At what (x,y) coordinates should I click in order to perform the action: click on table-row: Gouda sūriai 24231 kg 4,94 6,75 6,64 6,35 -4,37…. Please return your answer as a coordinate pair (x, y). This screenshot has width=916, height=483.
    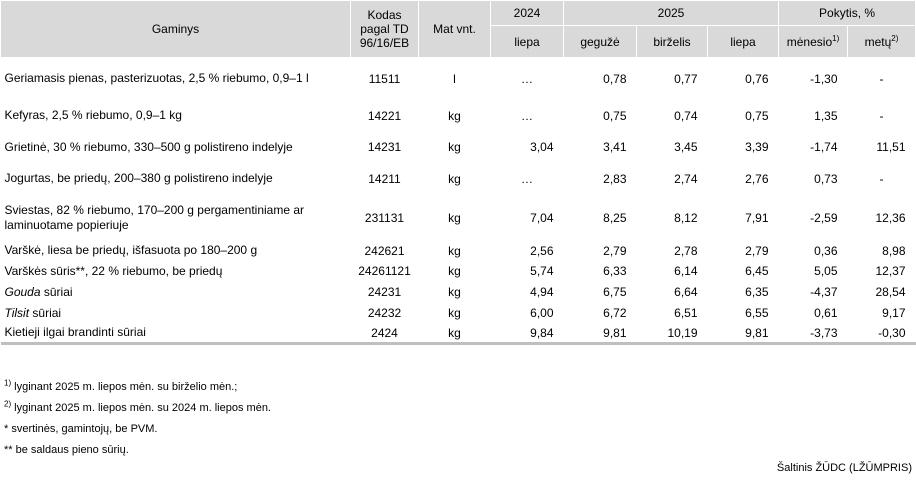
    Looking at the image, I should click on (458, 292).